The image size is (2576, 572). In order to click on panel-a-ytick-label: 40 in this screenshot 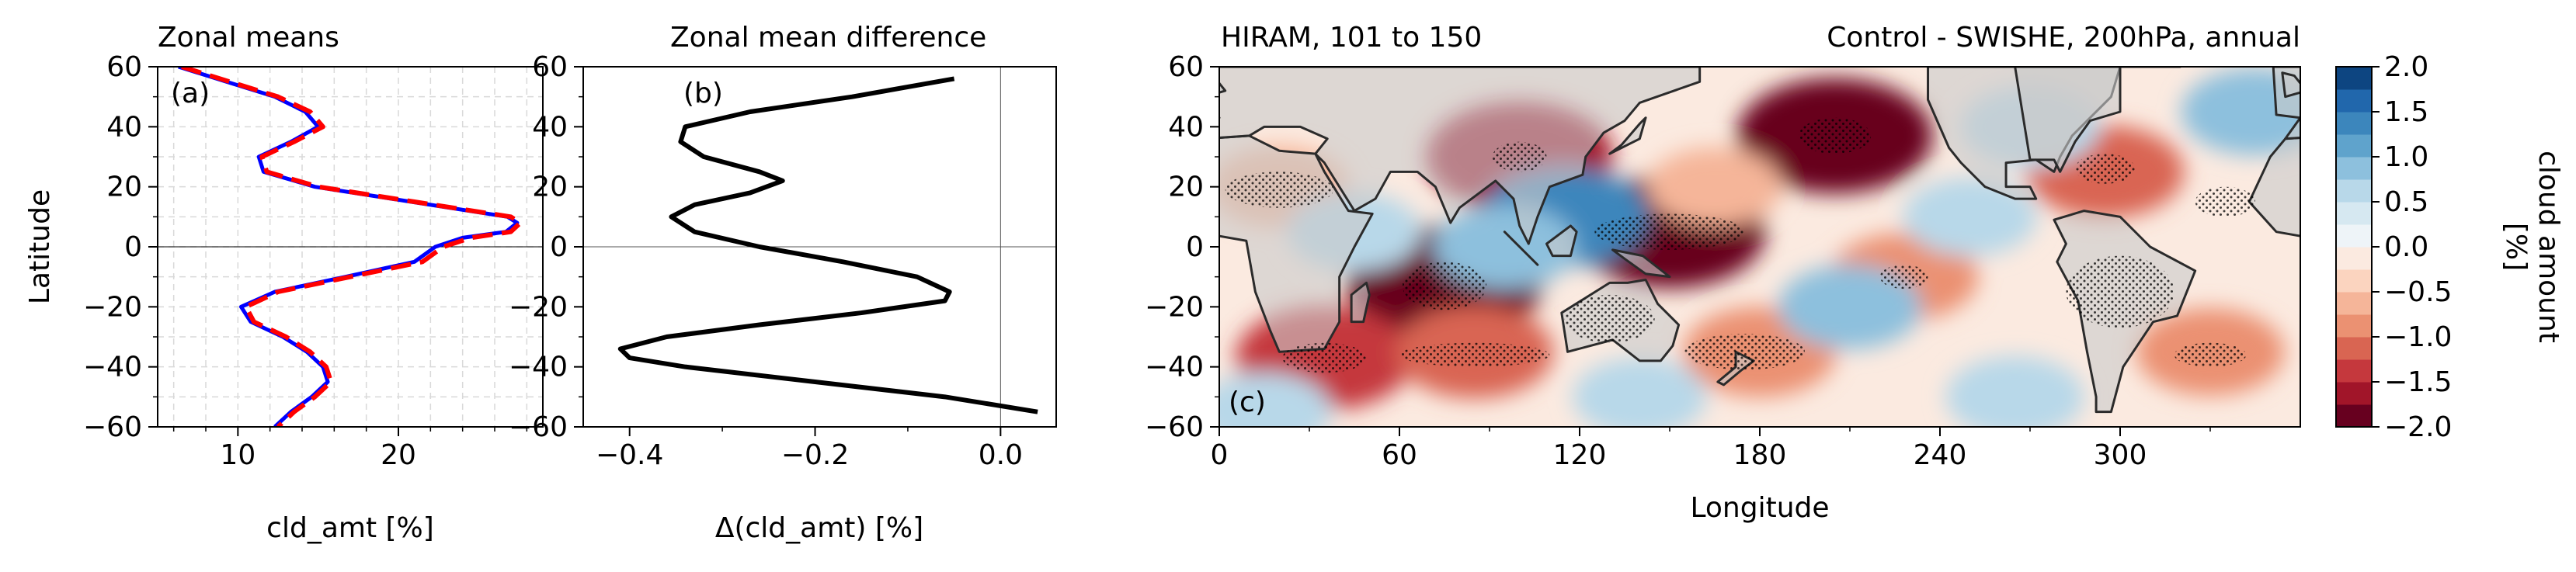, I will do `click(124, 127)`.